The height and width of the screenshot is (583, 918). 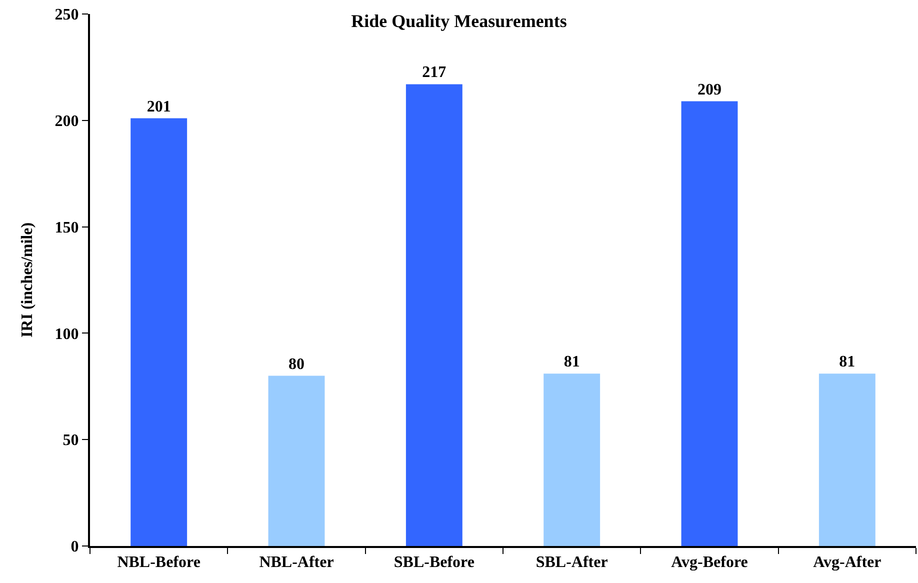 I want to click on y-axis-title: IRI (inches/mile), so click(x=27, y=280).